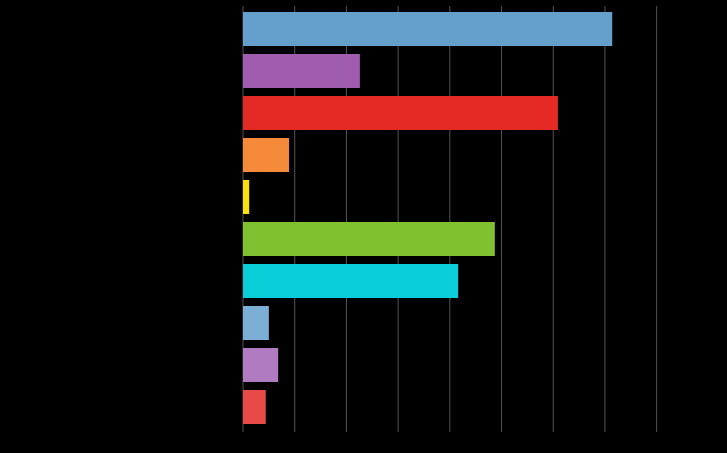 This screenshot has width=727, height=453. I want to click on x-tick-label: 5, so click(501, 442).